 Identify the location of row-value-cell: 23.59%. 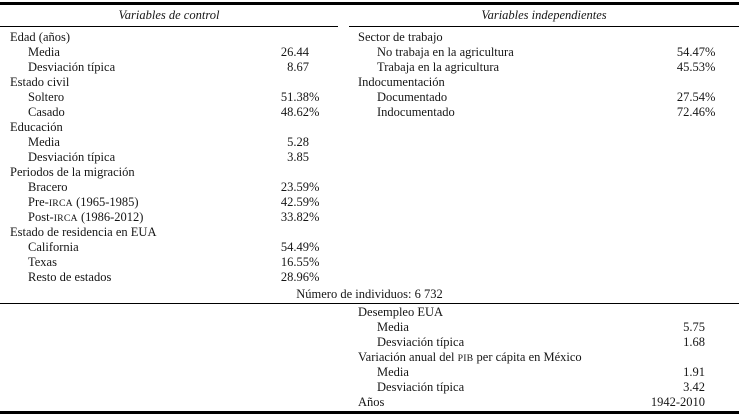
(301, 187).